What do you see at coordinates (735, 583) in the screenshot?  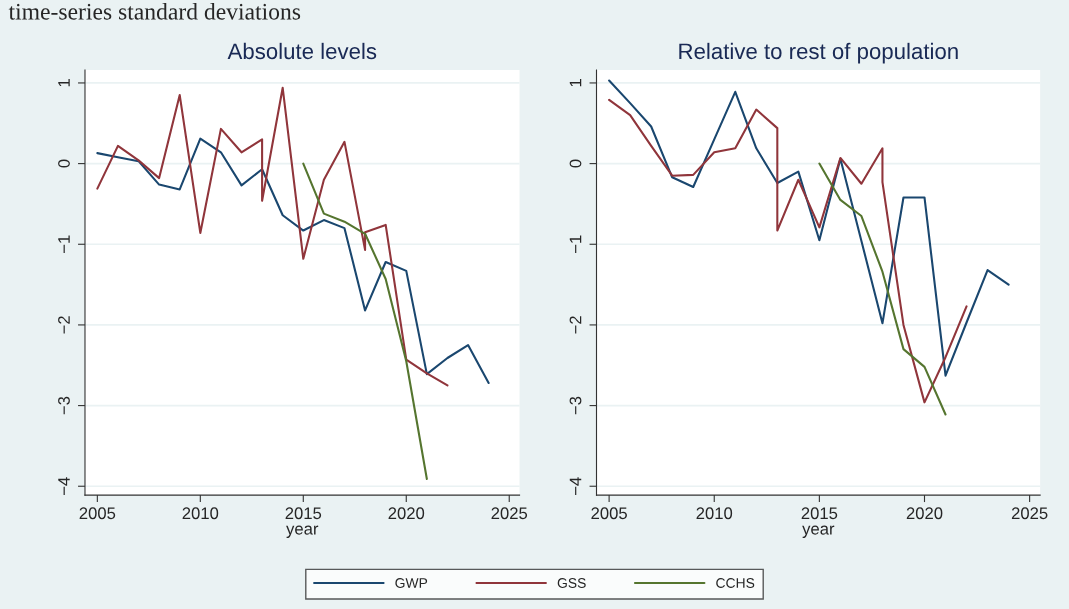 I see `legend-label: CCHS` at bounding box center [735, 583].